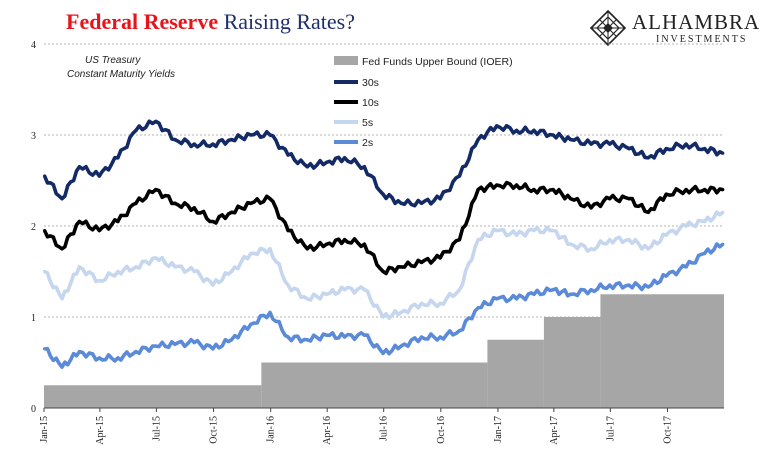  Describe the element at coordinates (44, 429) in the screenshot. I see `x-tick-label-Jan-15: Jan-15` at that location.